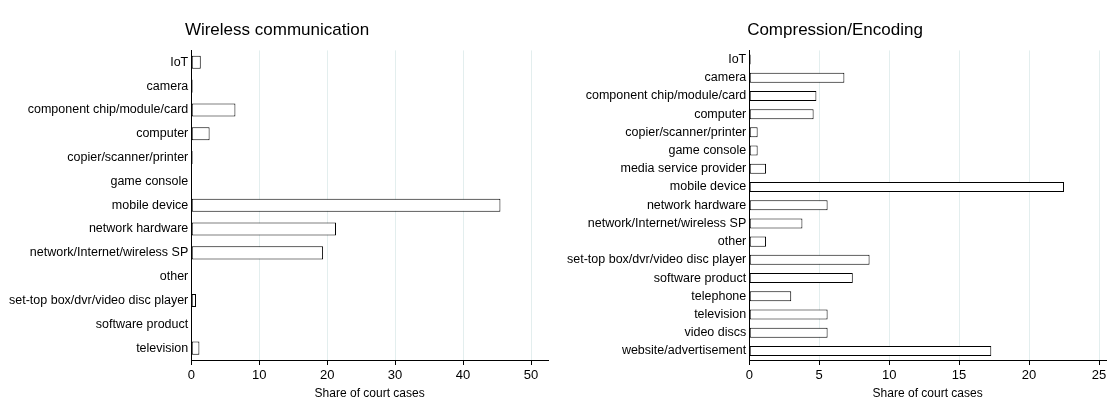 Image resolution: width=1116 pixels, height=403 pixels. Describe the element at coordinates (1099, 375) in the screenshot. I see `x-tick-label: 25` at that location.